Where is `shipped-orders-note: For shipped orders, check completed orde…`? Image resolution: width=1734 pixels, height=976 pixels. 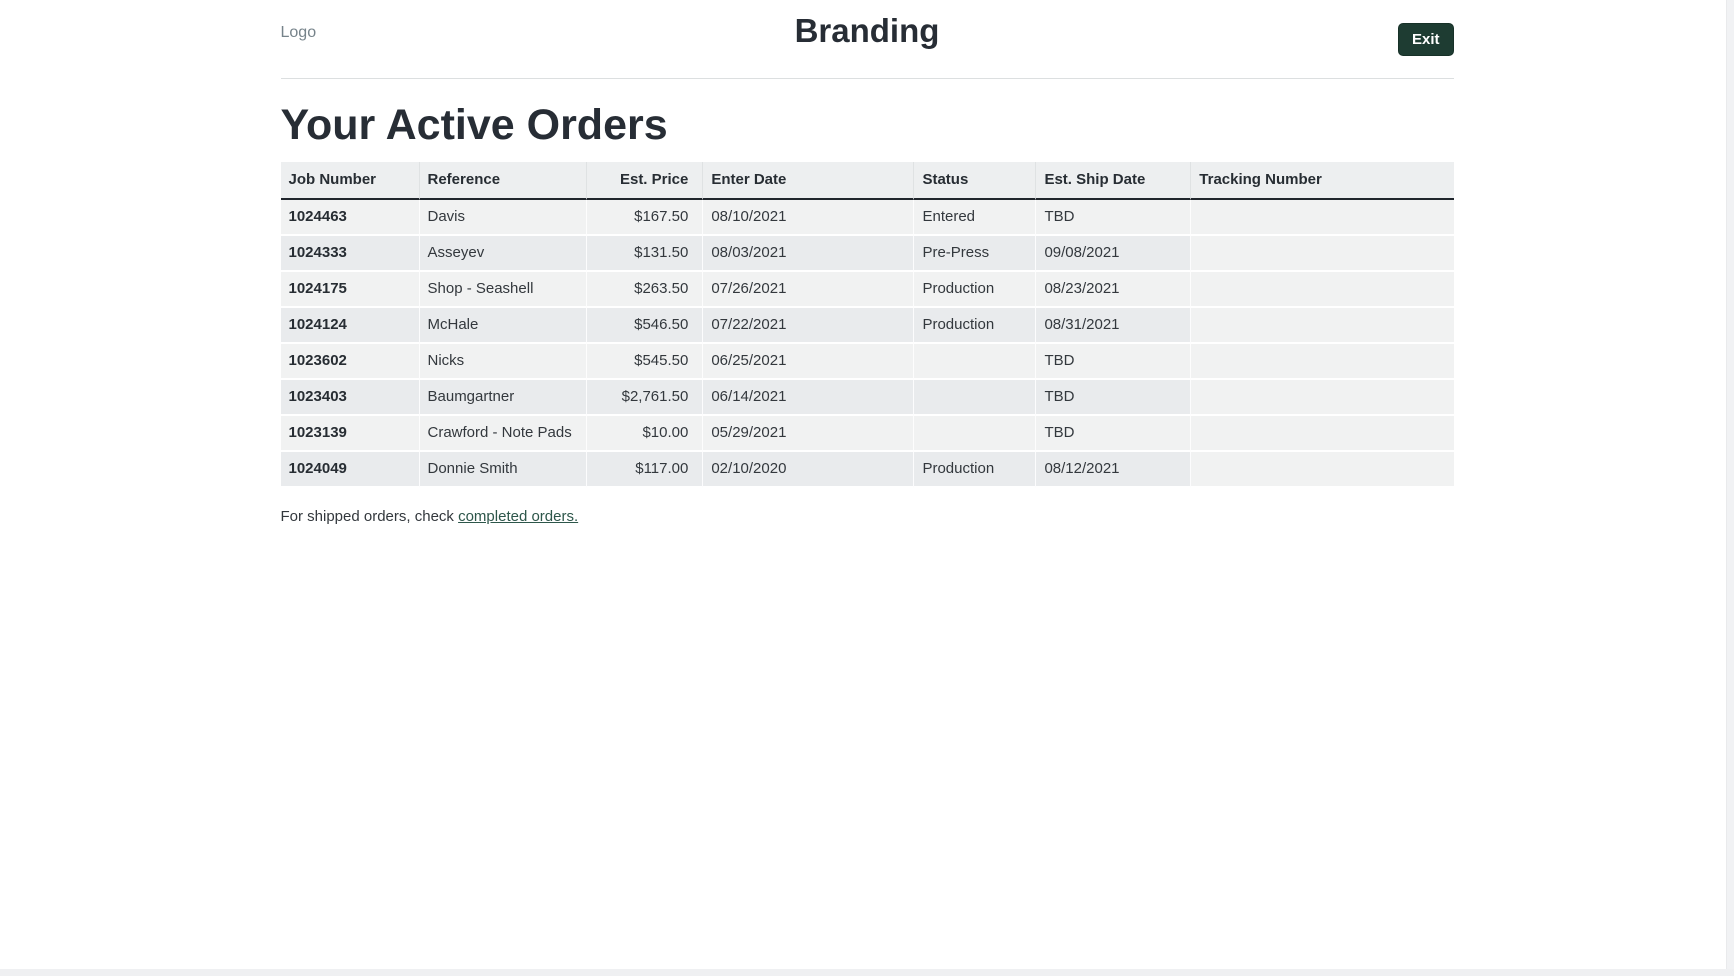 shipped-orders-note: For shipped orders, check completed orde… is located at coordinates (867, 516).